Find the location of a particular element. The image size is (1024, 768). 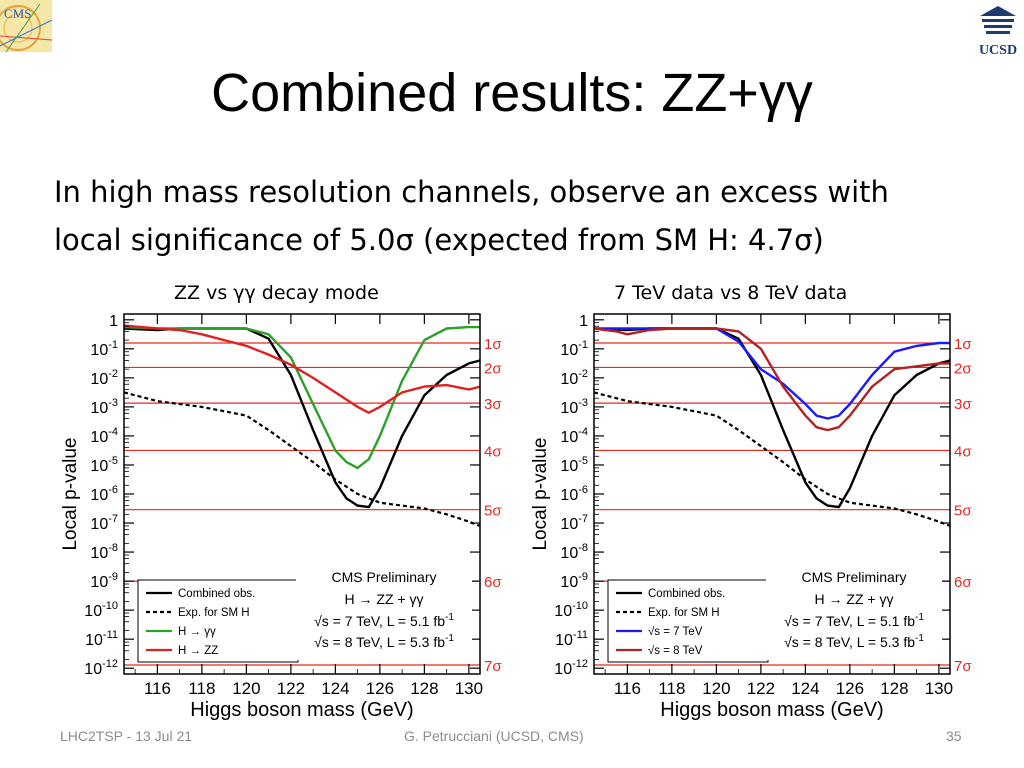

ucsd-logo: UCSD is located at coordinates (998, 32).